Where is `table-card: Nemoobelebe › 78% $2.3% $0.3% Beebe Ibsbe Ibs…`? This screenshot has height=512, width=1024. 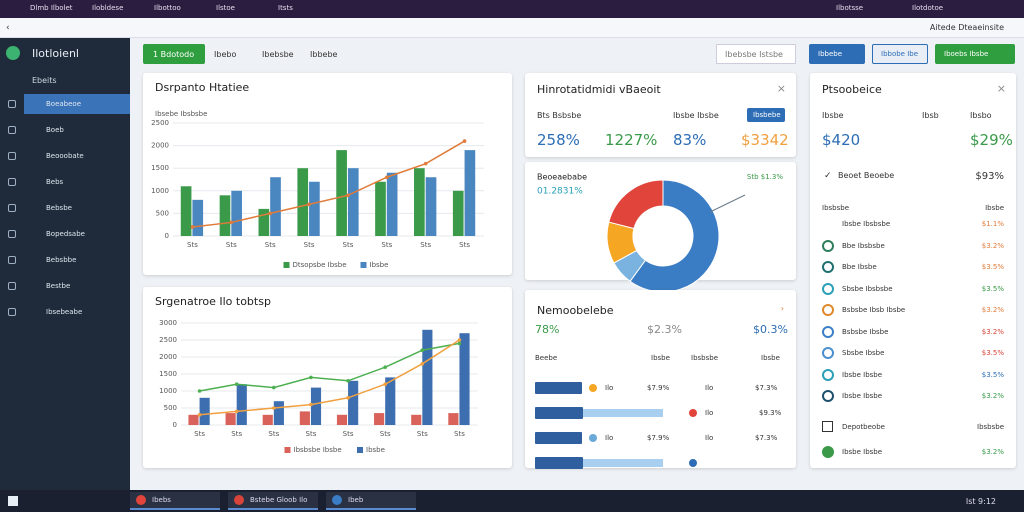
table-card: Nemoobelebe › 78% $2.3% $0.3% Beebe Ibsbe Ibs… is located at coordinates (660, 379).